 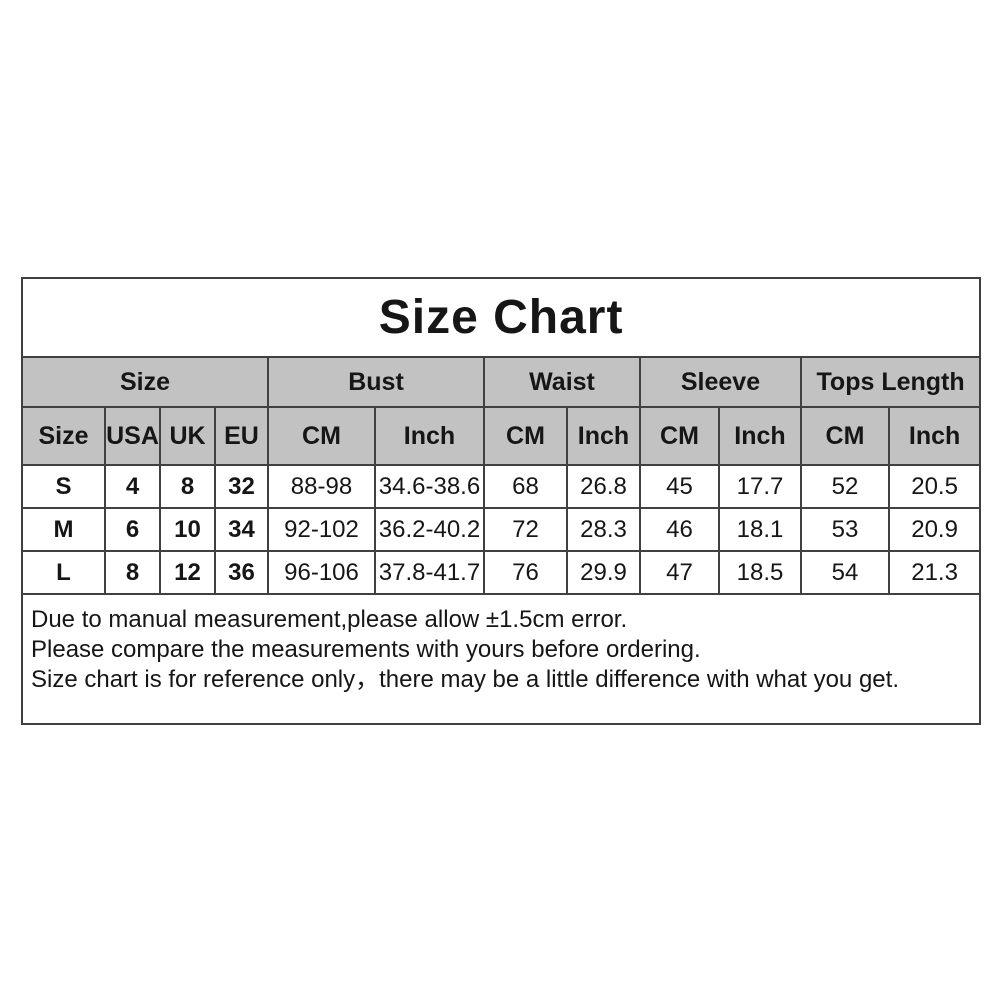 What do you see at coordinates (429, 572) in the screenshot?
I see `data-cell: 37.8-41.7` at bounding box center [429, 572].